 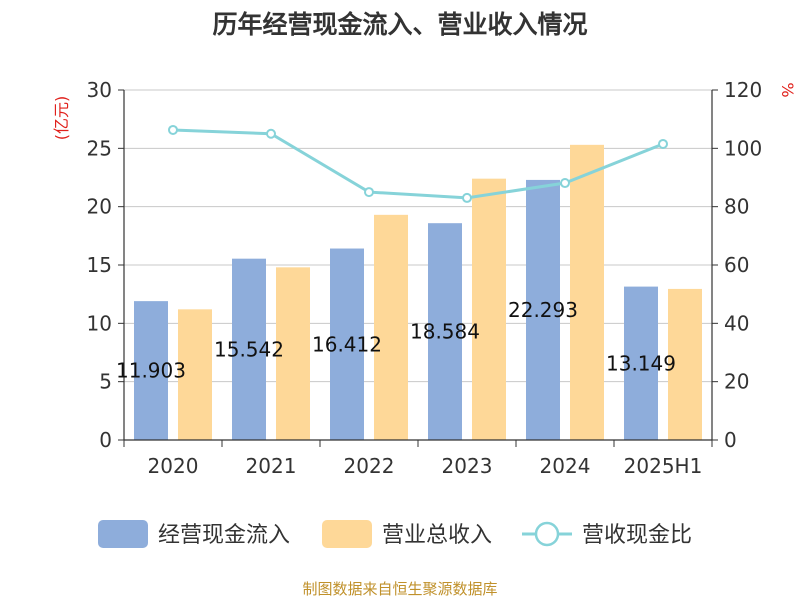 I want to click on y-right-tick-label: 80, so click(x=736, y=207).